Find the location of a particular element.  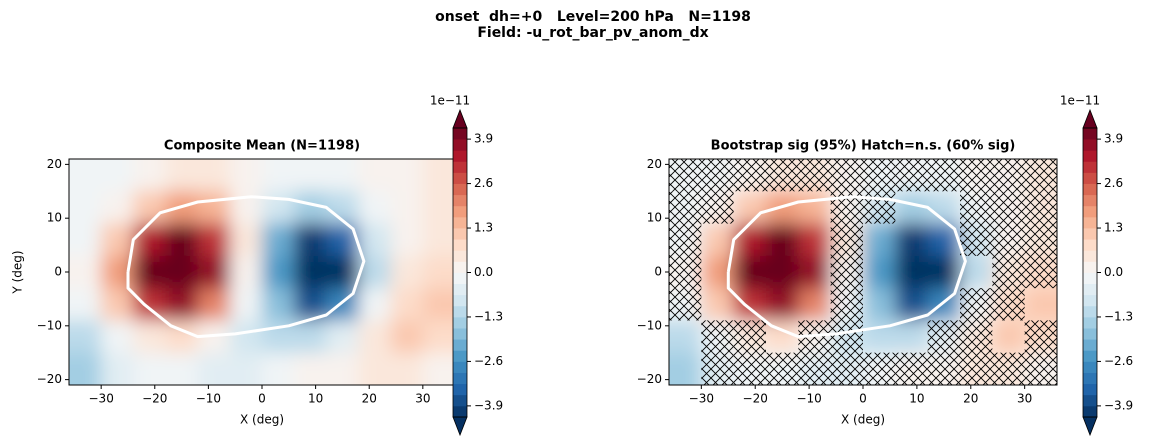

colorbar-extend-max is located at coordinates (1090, 118).